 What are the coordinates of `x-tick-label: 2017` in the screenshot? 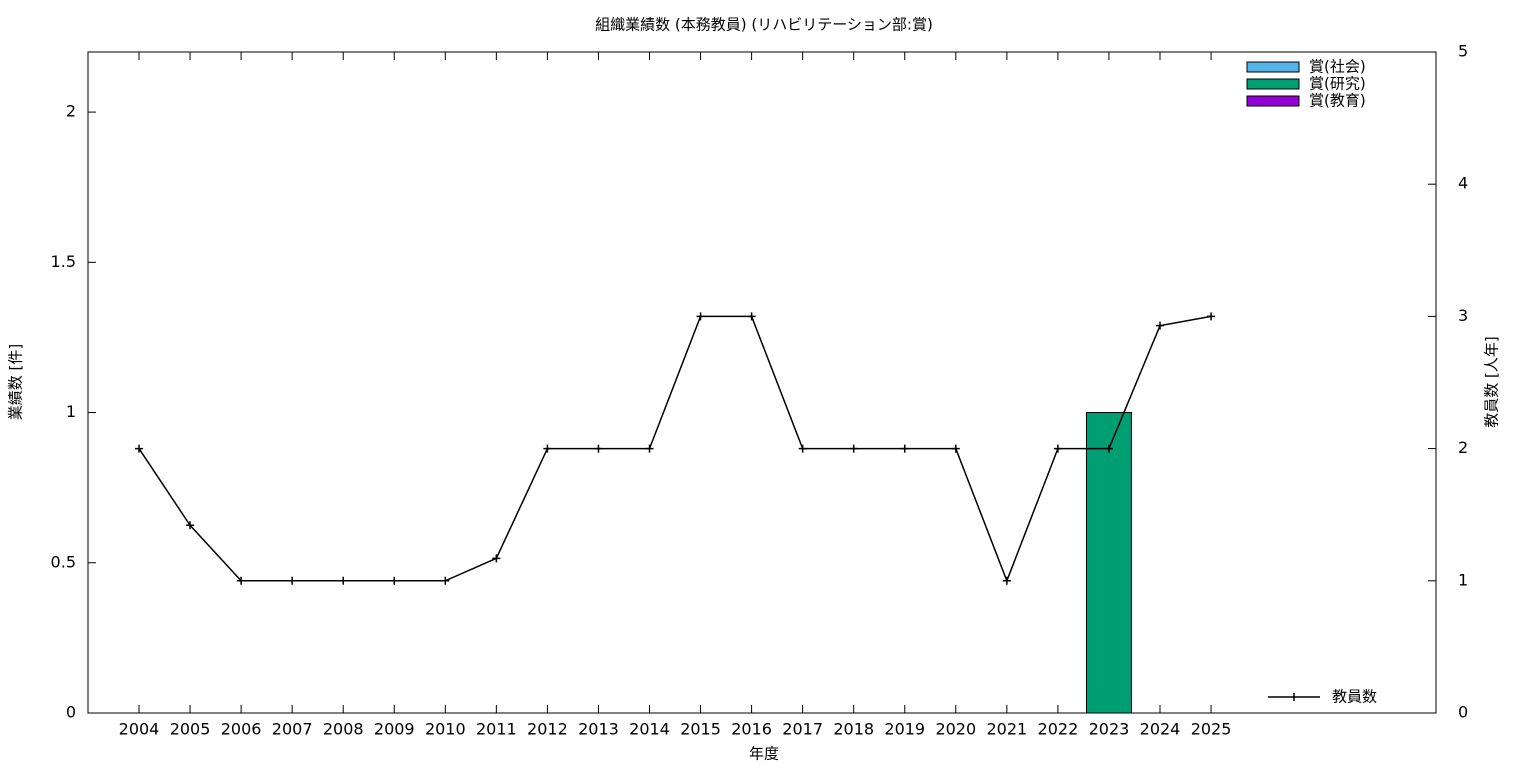 It's located at (802, 729).